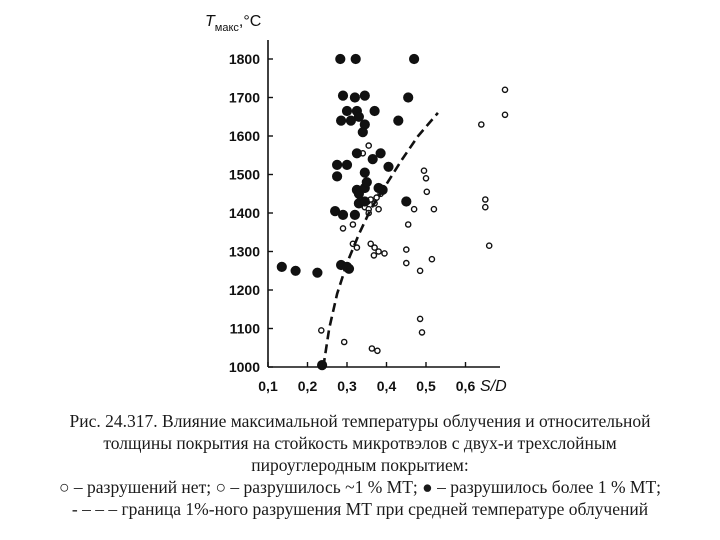  What do you see at coordinates (244, 367) in the screenshot?
I see `y-tick-label: 1000` at bounding box center [244, 367].